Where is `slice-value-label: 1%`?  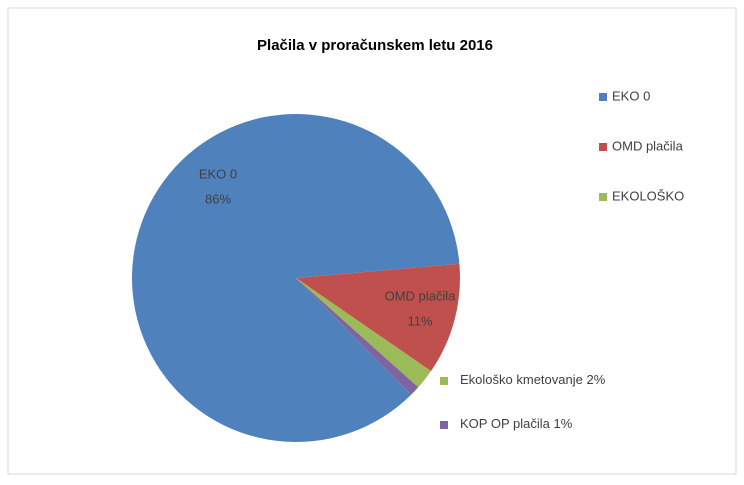
slice-value-label: 1% is located at coordinates (562, 423).